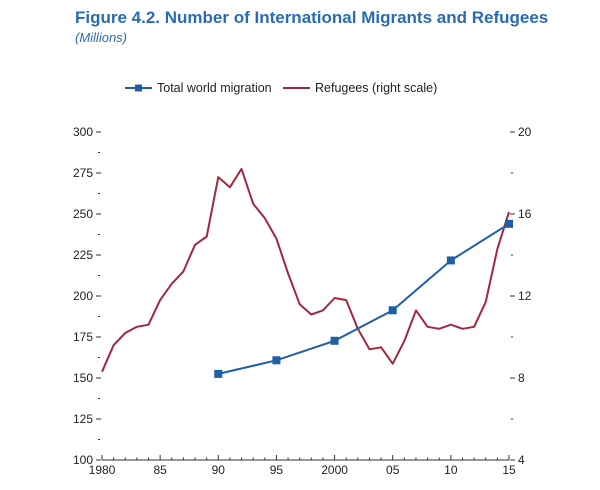 The height and width of the screenshot is (490, 600). What do you see at coordinates (83, 378) in the screenshot?
I see `left-y-tick-label: 150` at bounding box center [83, 378].